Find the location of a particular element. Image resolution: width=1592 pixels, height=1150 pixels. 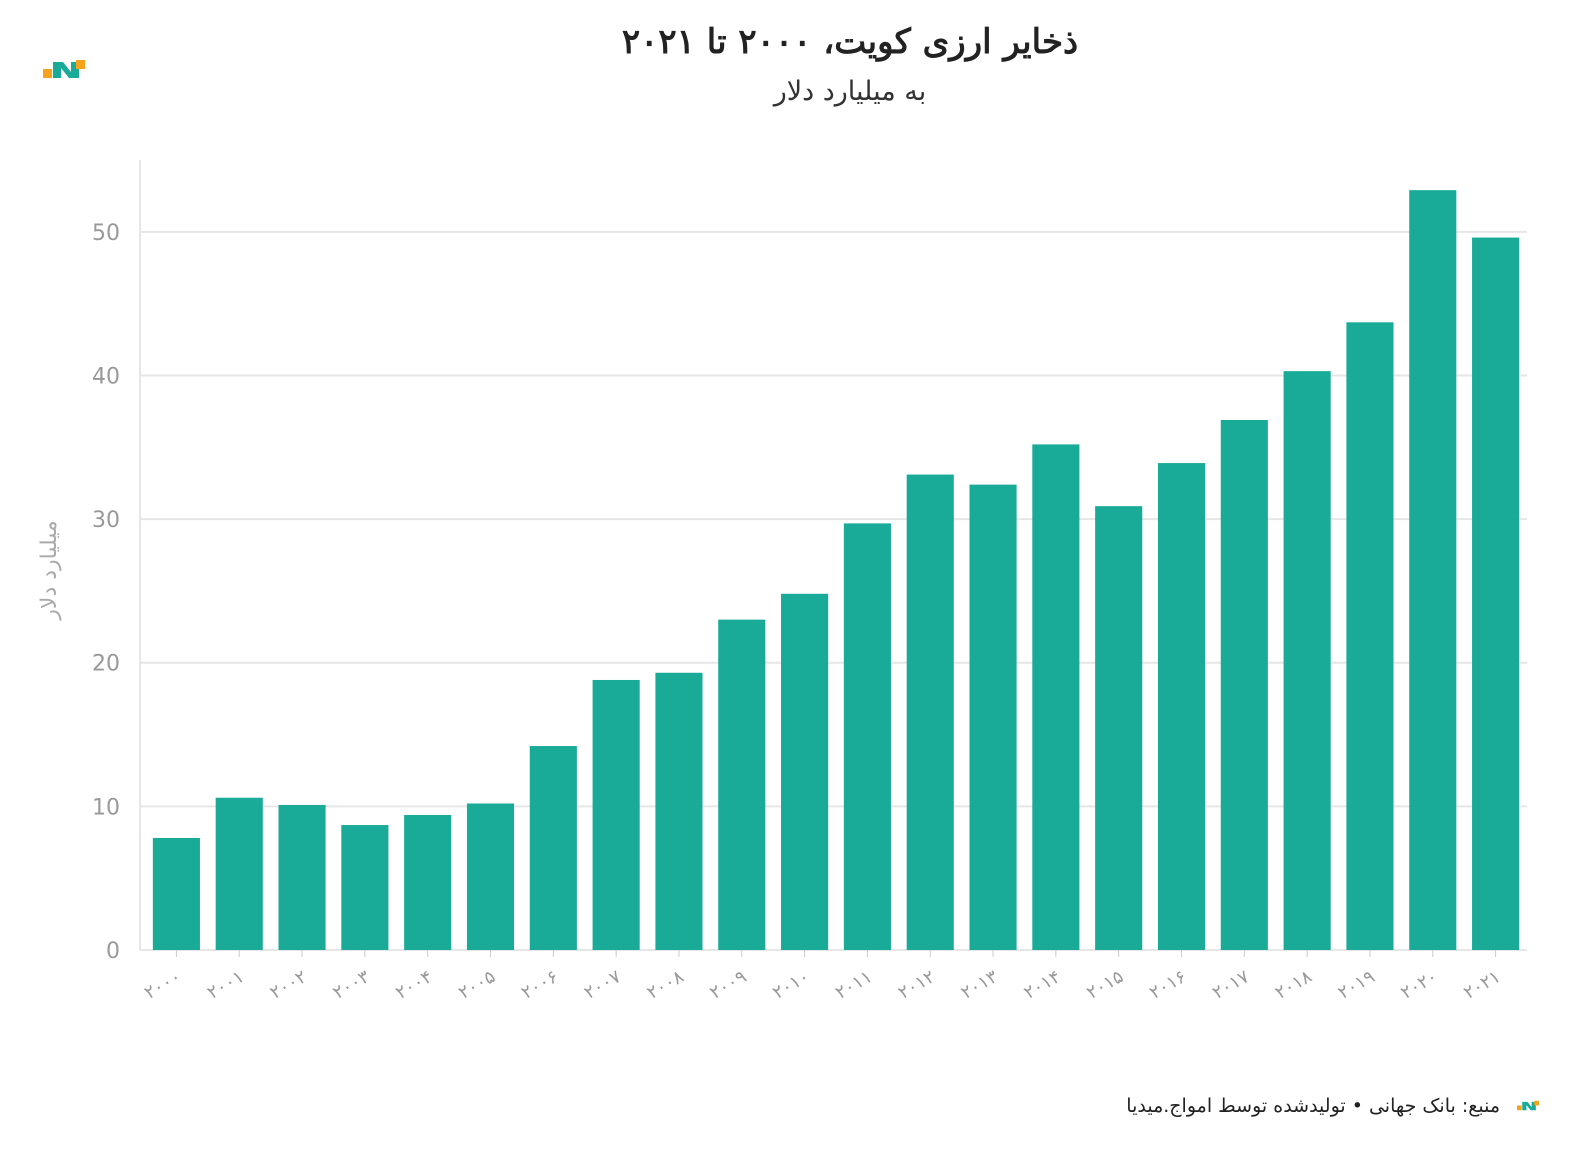

x-tick-label: ۲۰۱۳ is located at coordinates (980, 985).